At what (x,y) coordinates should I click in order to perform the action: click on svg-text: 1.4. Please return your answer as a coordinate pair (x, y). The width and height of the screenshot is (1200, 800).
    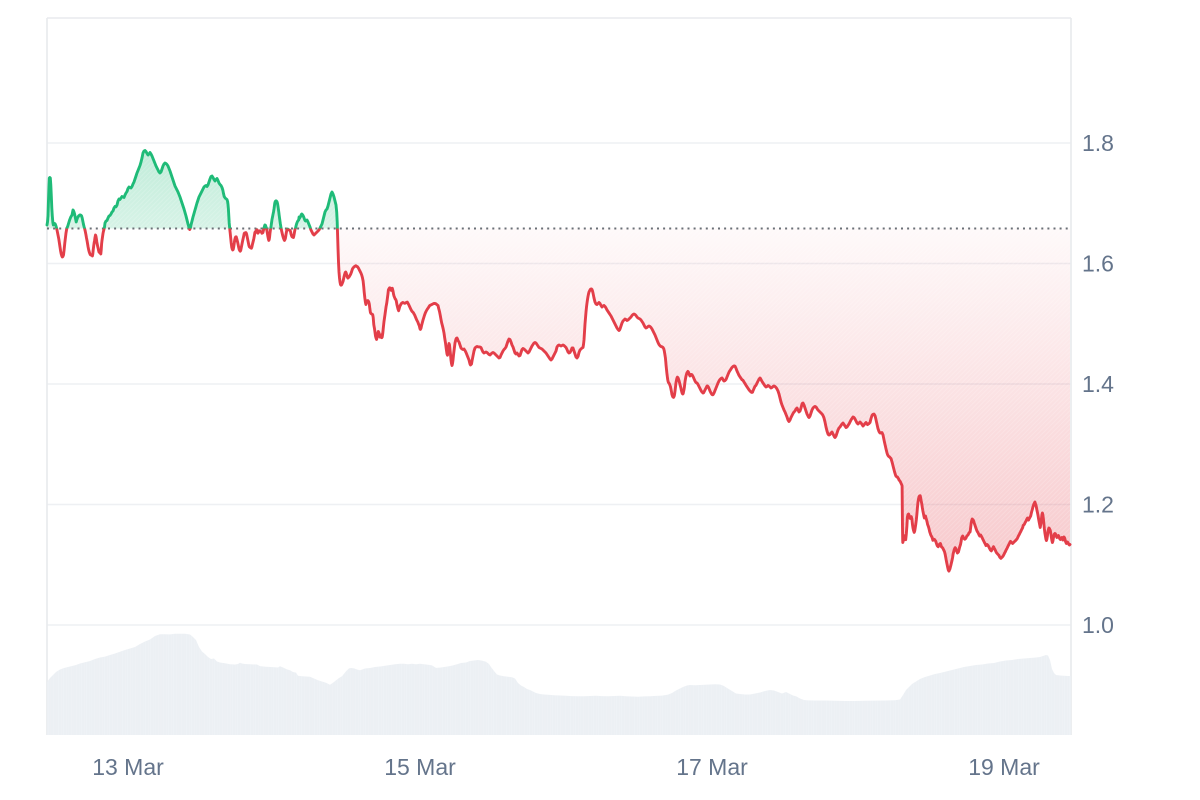
    Looking at the image, I should click on (1098, 384).